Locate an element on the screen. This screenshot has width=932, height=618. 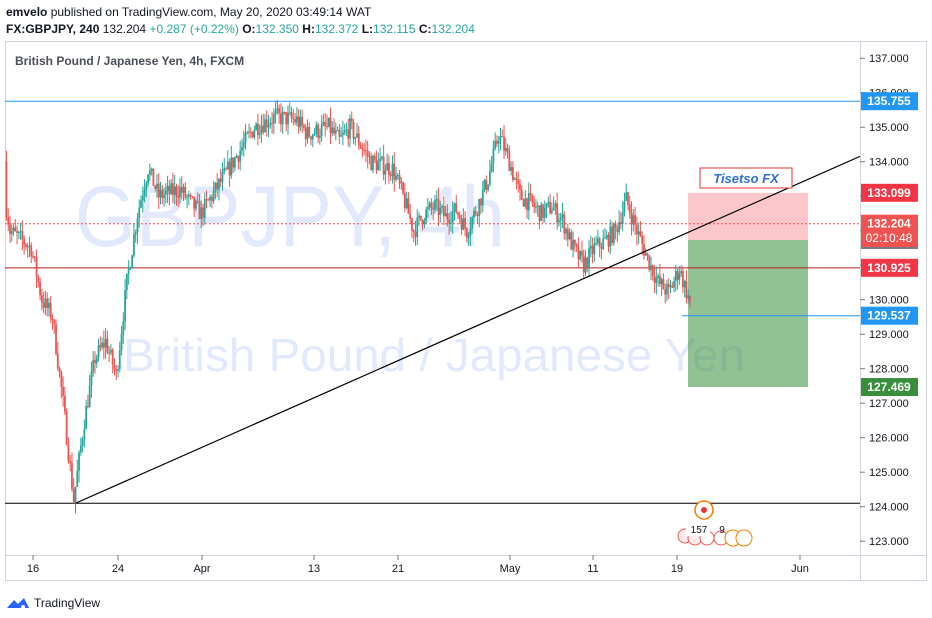
take-profit-zone is located at coordinates (748, 313).